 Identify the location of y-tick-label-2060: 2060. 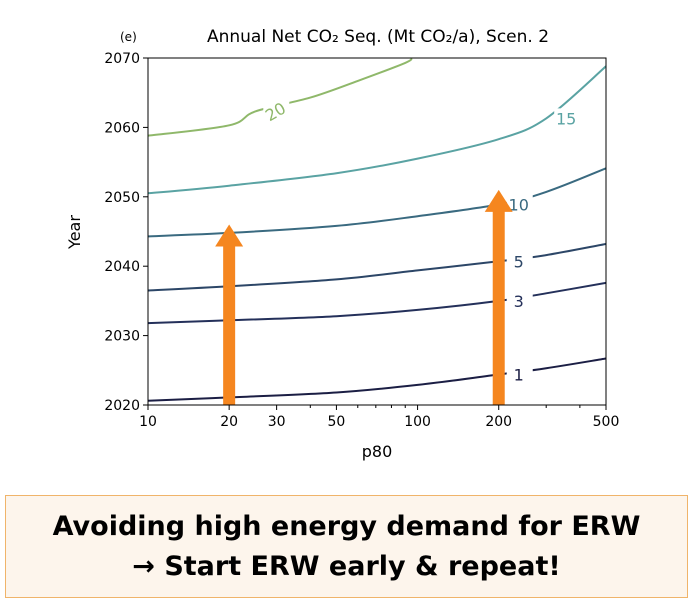
(122, 128).